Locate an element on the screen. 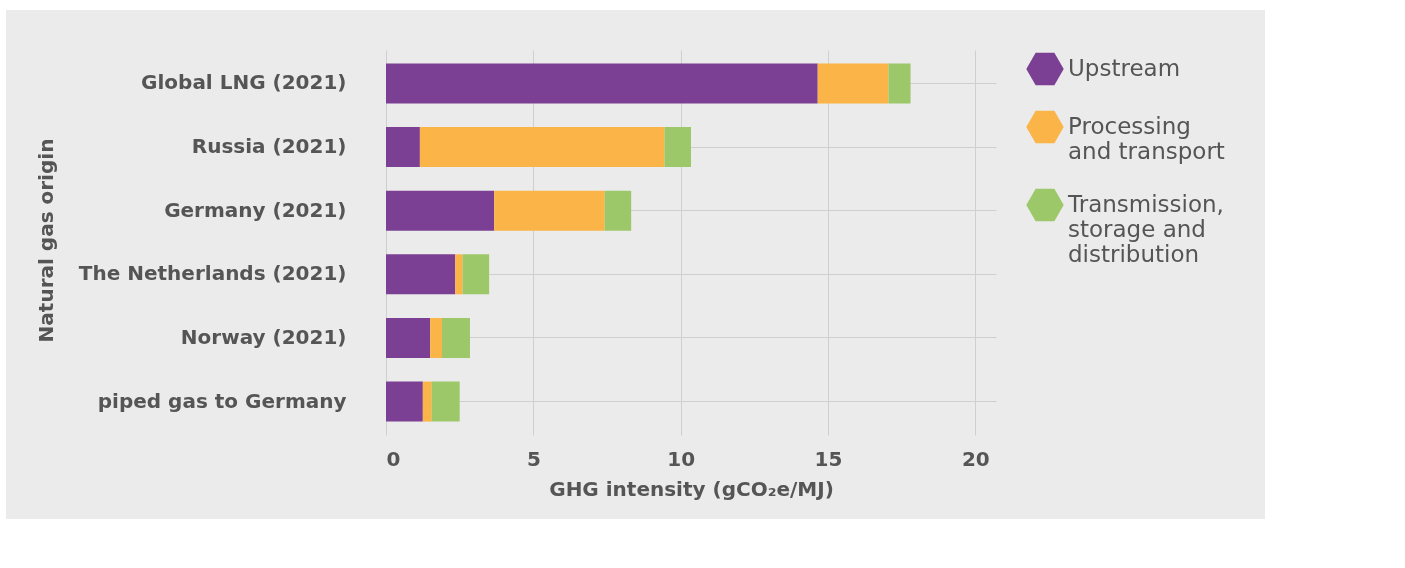 The height and width of the screenshot is (568, 1405). x-tick-label: 15 is located at coordinates (828, 458).